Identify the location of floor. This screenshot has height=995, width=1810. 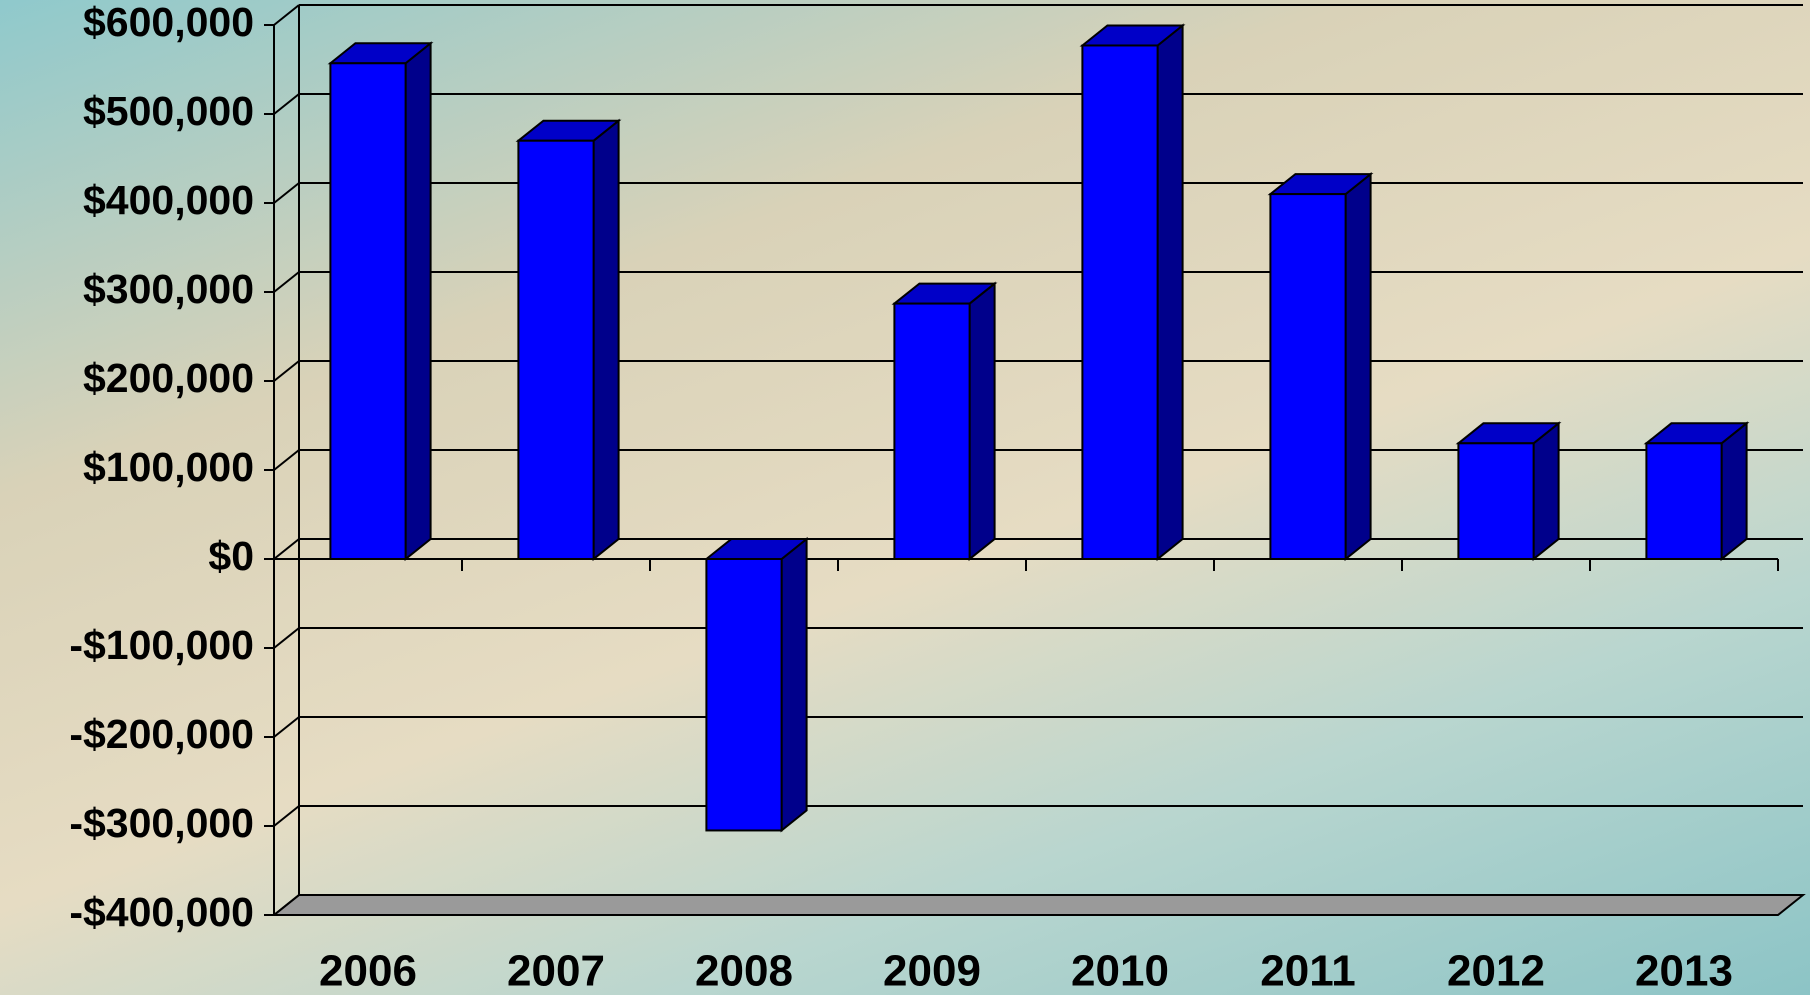
(1038, 905).